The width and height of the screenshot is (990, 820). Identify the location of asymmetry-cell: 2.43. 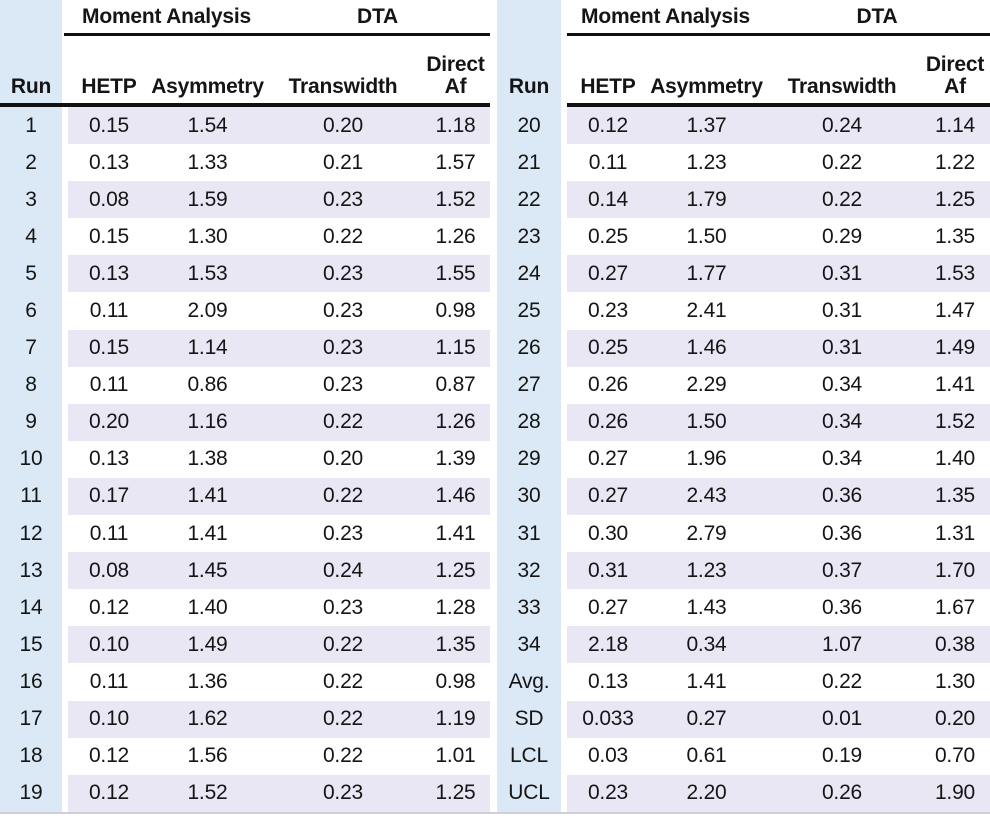
(706, 496).